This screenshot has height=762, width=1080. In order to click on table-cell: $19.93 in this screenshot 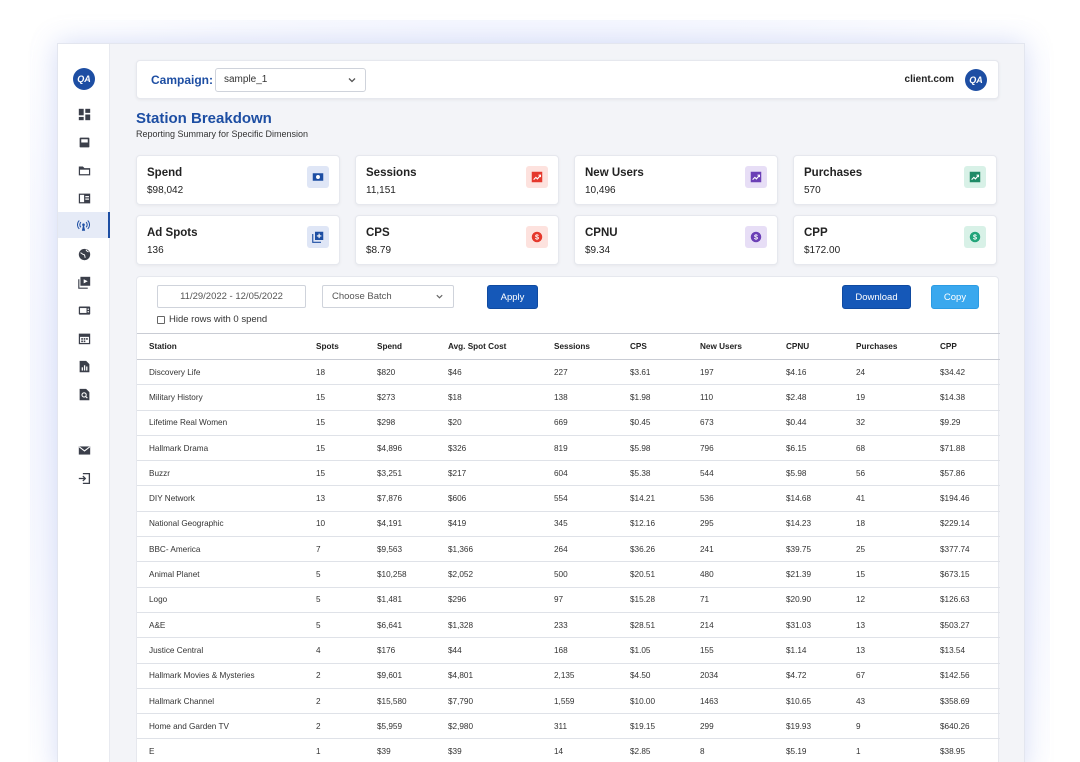, I will do `click(809, 726)`.